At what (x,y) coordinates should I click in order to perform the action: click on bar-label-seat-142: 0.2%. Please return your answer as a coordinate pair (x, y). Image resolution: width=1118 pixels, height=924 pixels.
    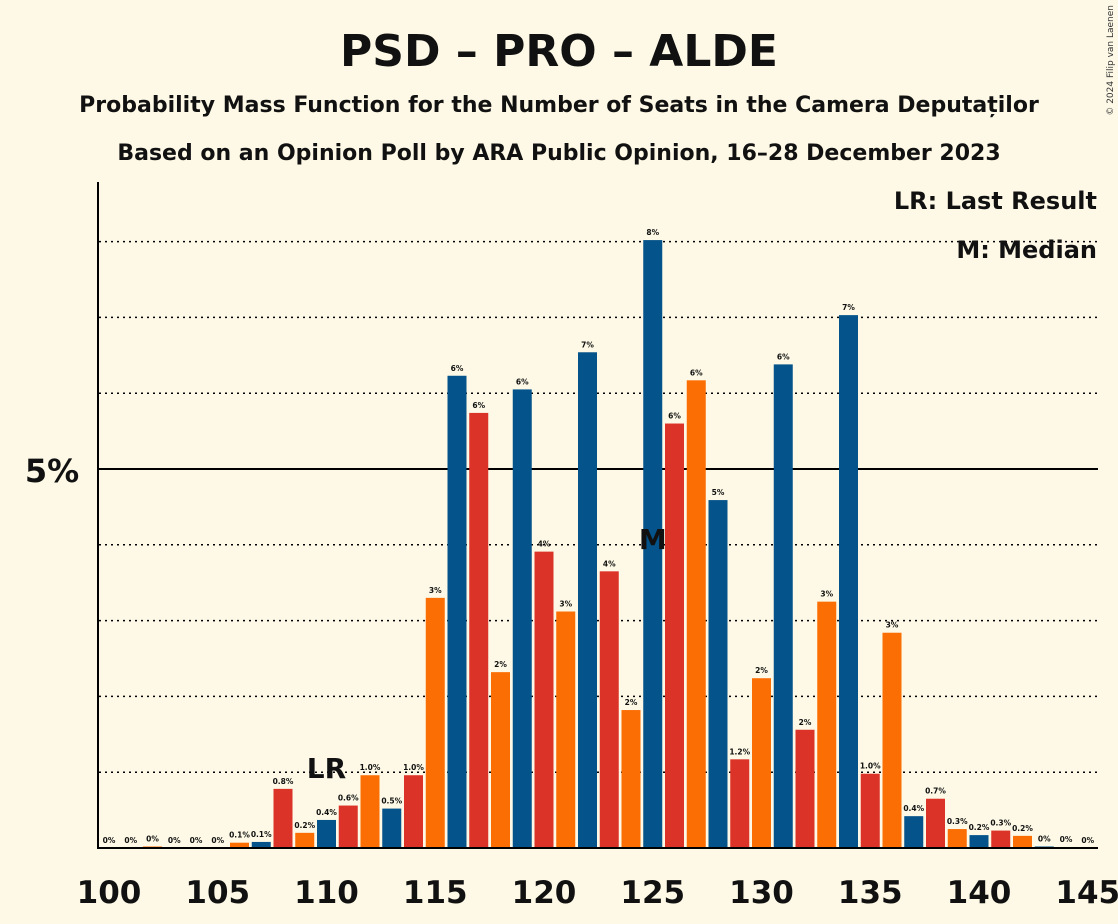
    Looking at the image, I should click on (1022, 828).